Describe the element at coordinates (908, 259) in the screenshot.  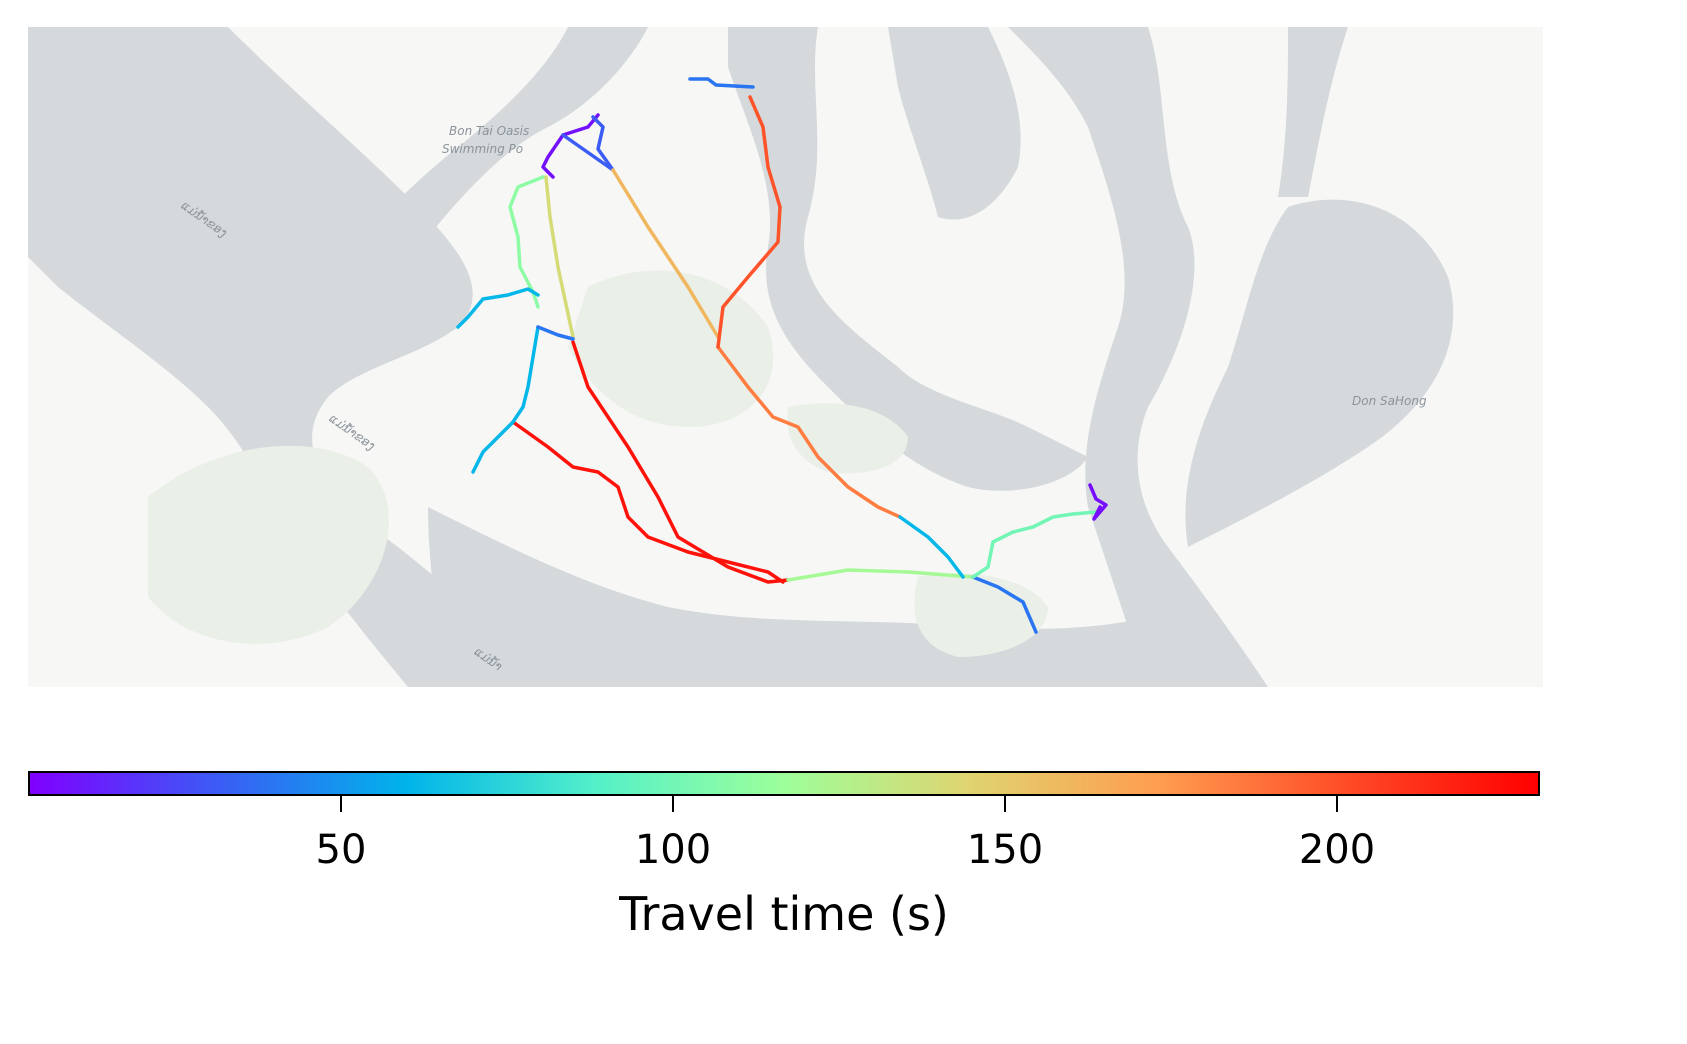
I see `river-center` at that location.